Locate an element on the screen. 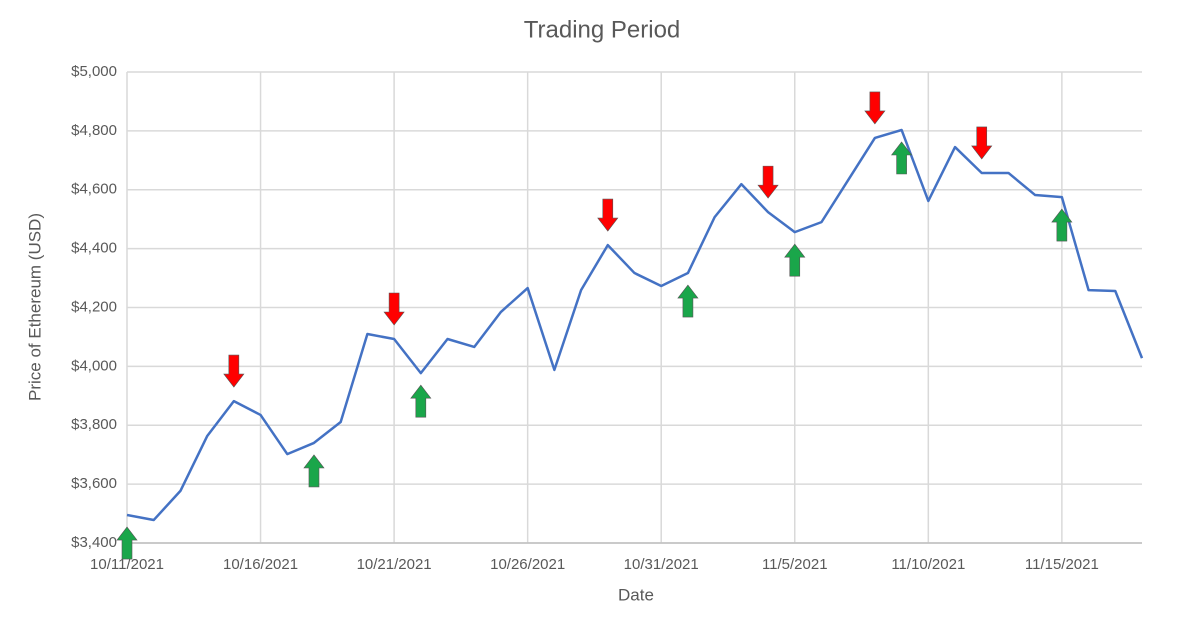 Image resolution: width=1204 pixels, height=630 pixels. y-tick-label: $4,400 is located at coordinates (94, 248).